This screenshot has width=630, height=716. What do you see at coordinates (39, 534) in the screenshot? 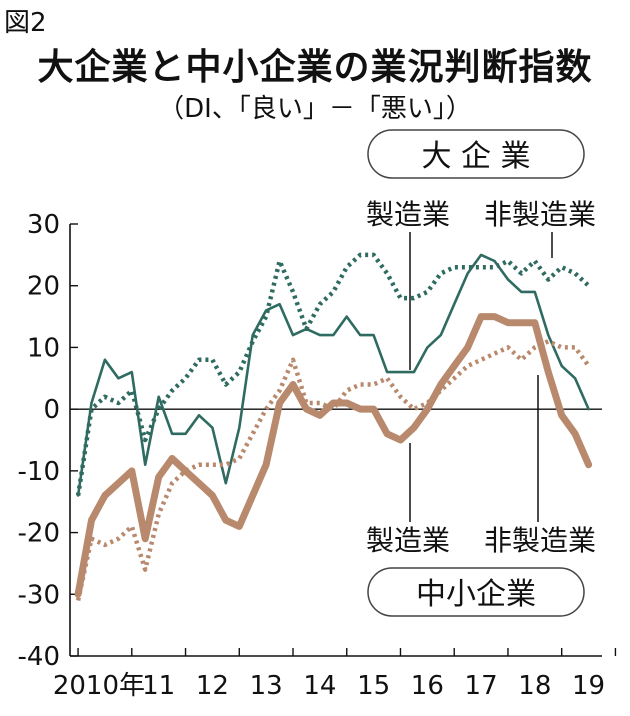
I see `y-tick-label: -20` at bounding box center [39, 534].